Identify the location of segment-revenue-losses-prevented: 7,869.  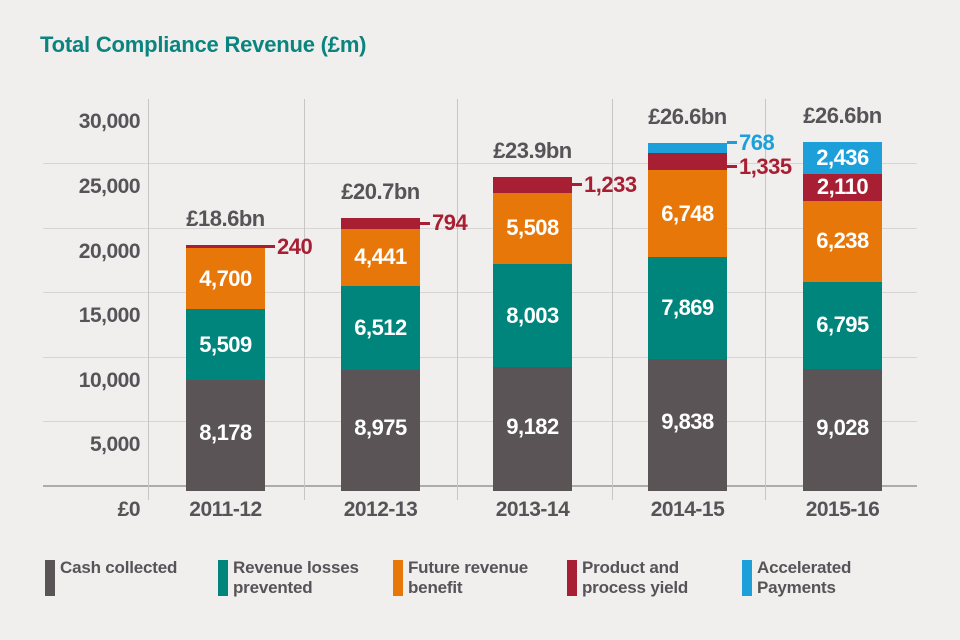
(687, 308).